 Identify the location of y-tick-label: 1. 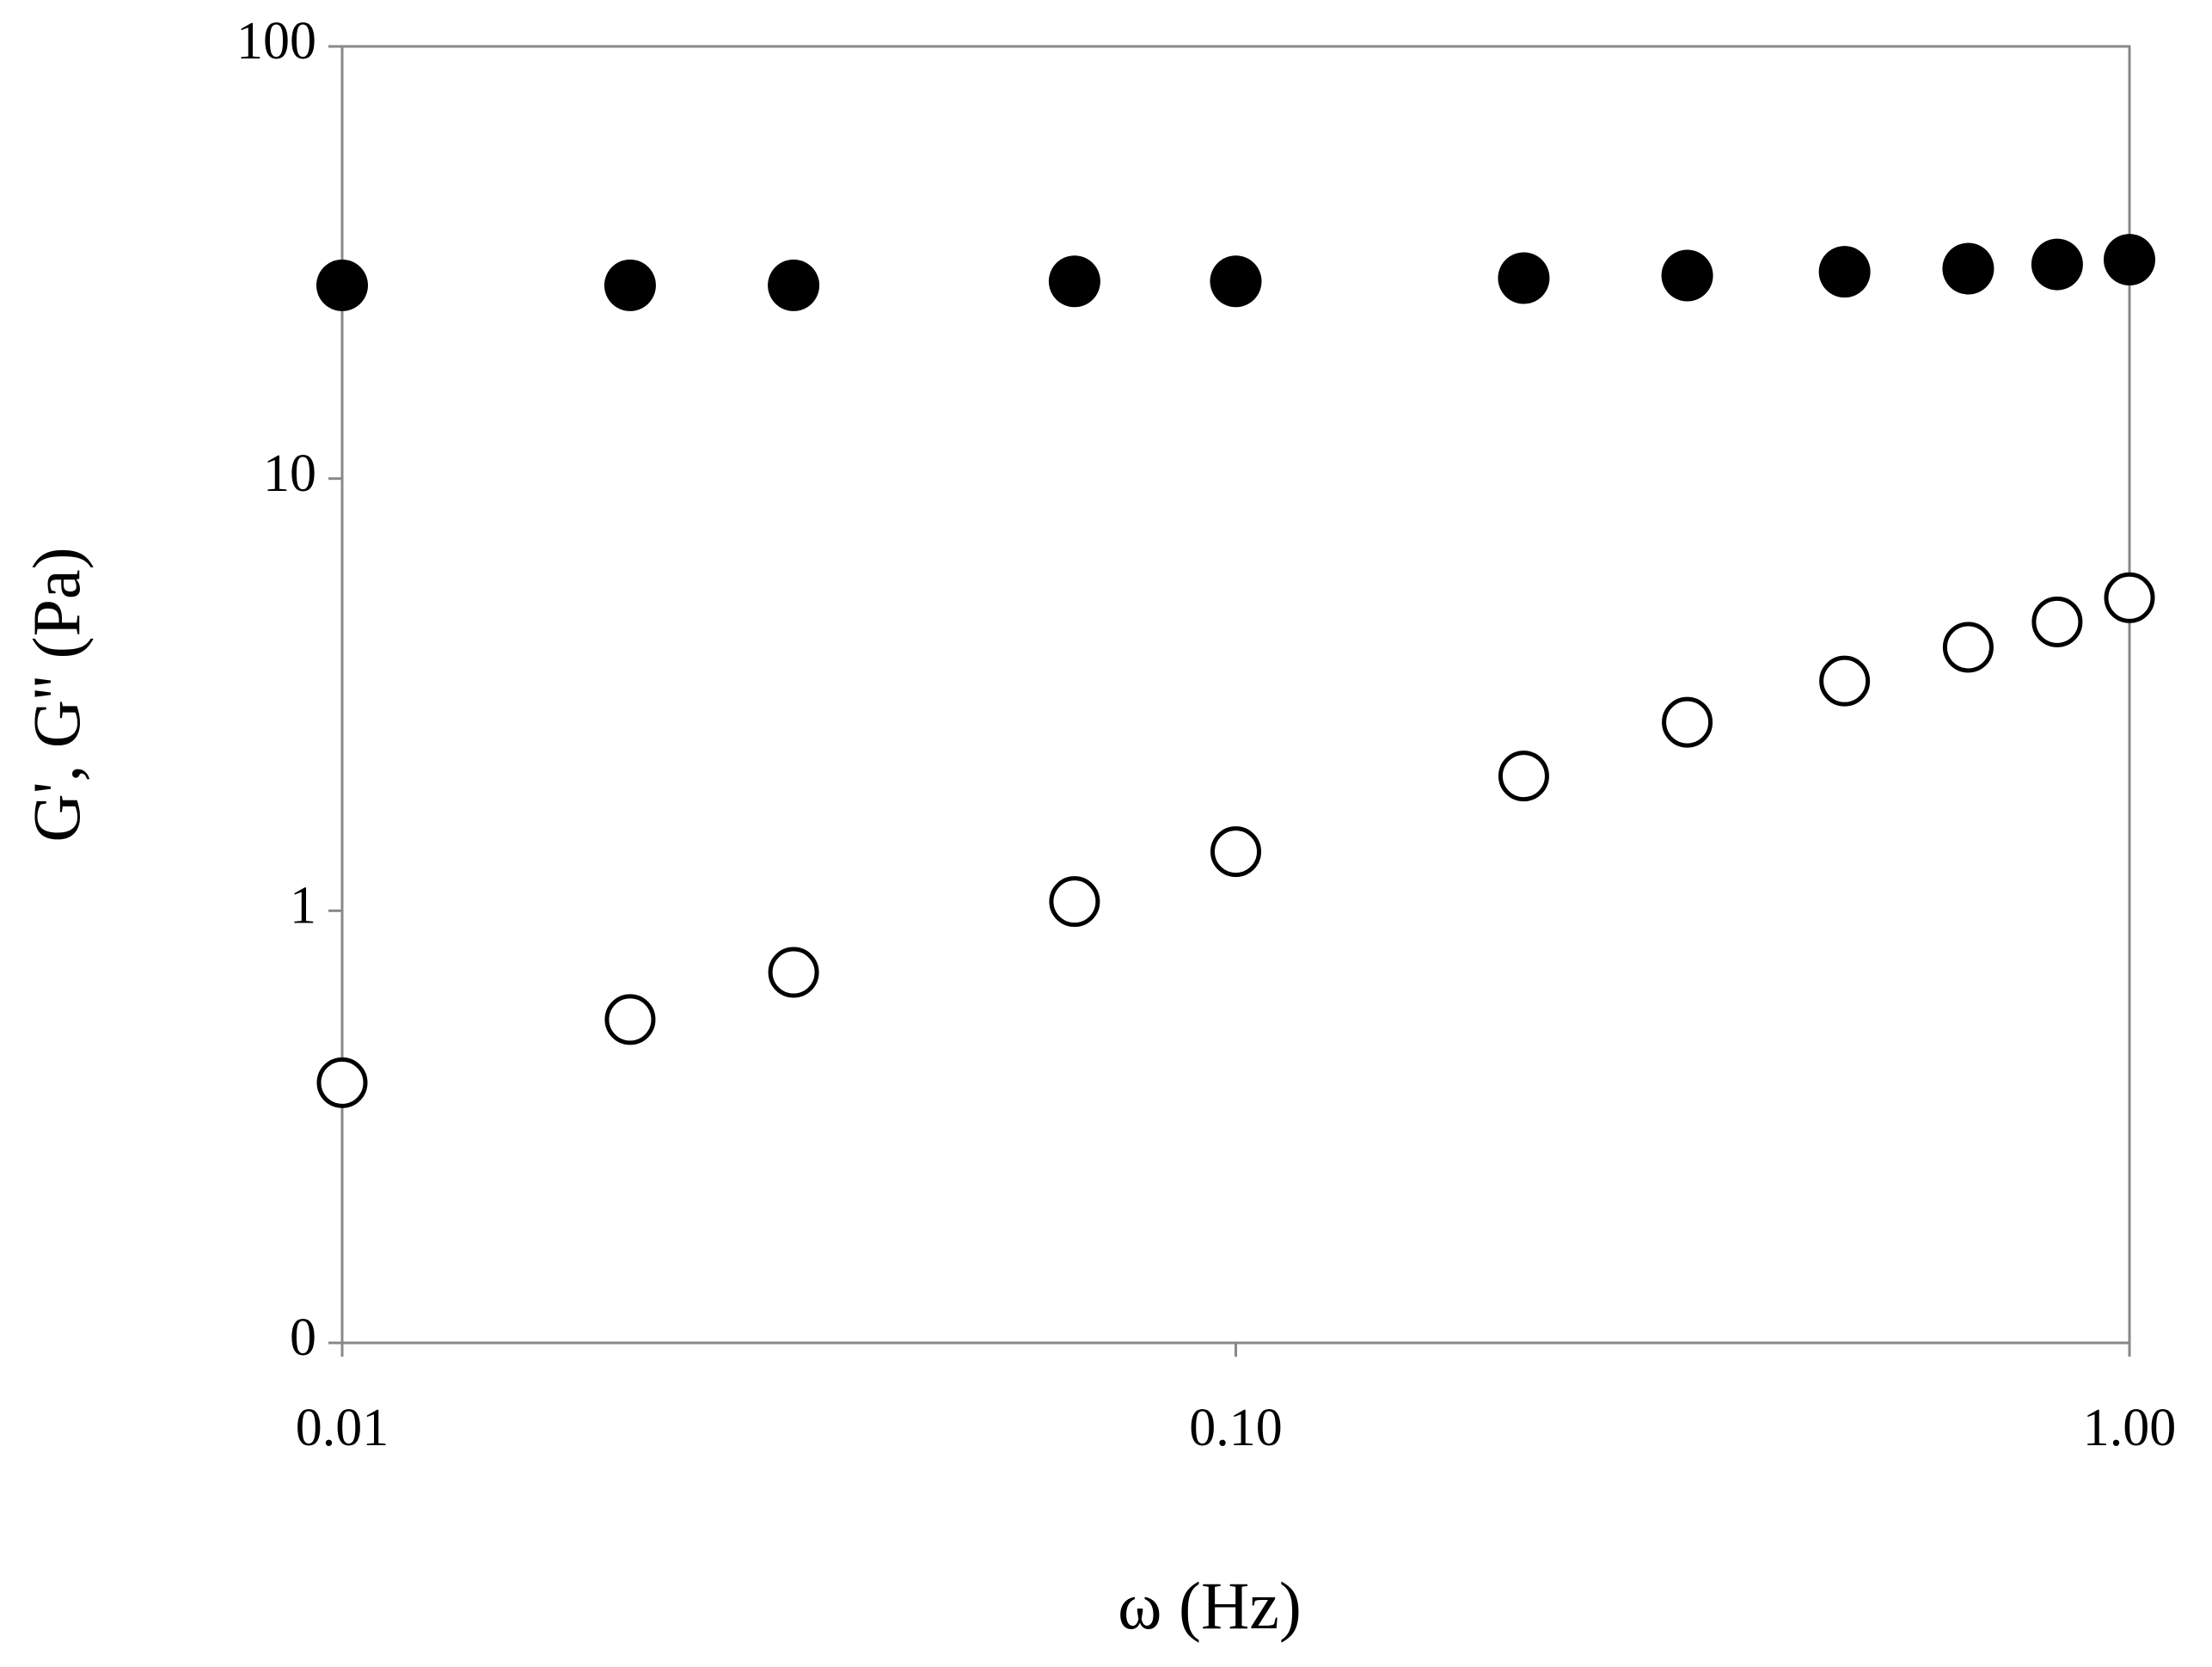
(303, 906).